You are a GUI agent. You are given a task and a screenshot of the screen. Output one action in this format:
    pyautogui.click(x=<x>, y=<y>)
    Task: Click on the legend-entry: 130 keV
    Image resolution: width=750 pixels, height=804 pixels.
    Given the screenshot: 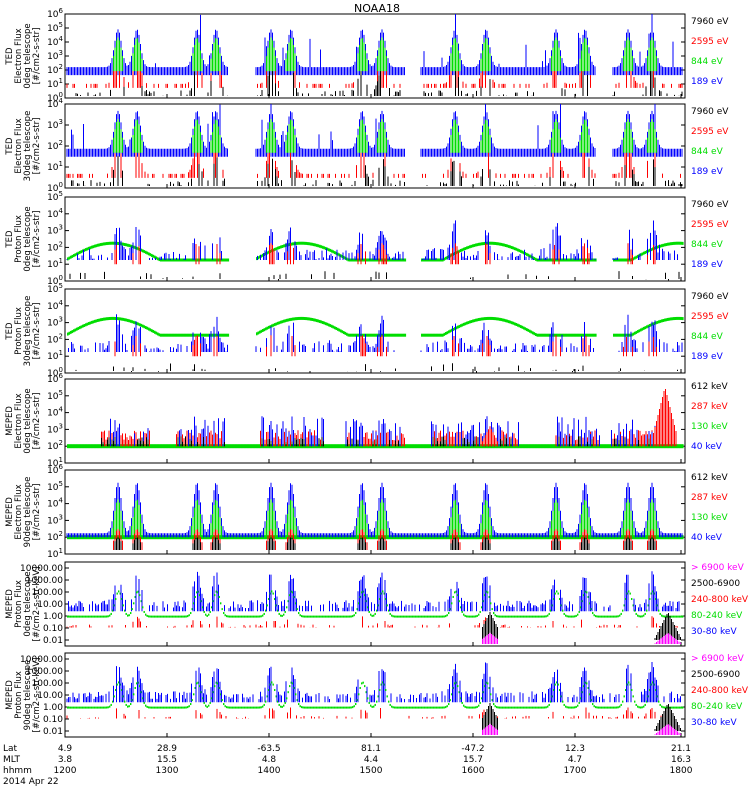 What is the action you would take?
    pyautogui.click(x=709, y=518)
    